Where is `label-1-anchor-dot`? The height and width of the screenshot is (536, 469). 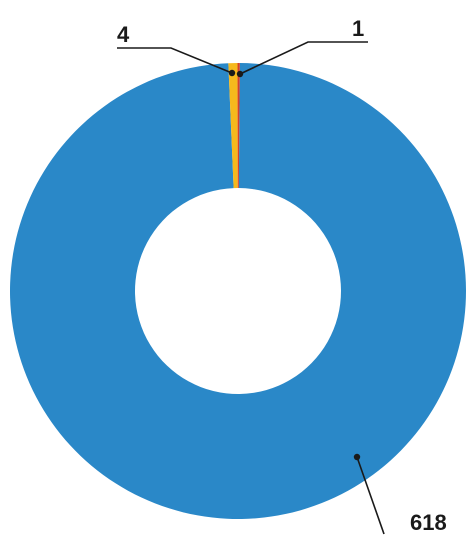 label-1-anchor-dot is located at coordinates (240, 74).